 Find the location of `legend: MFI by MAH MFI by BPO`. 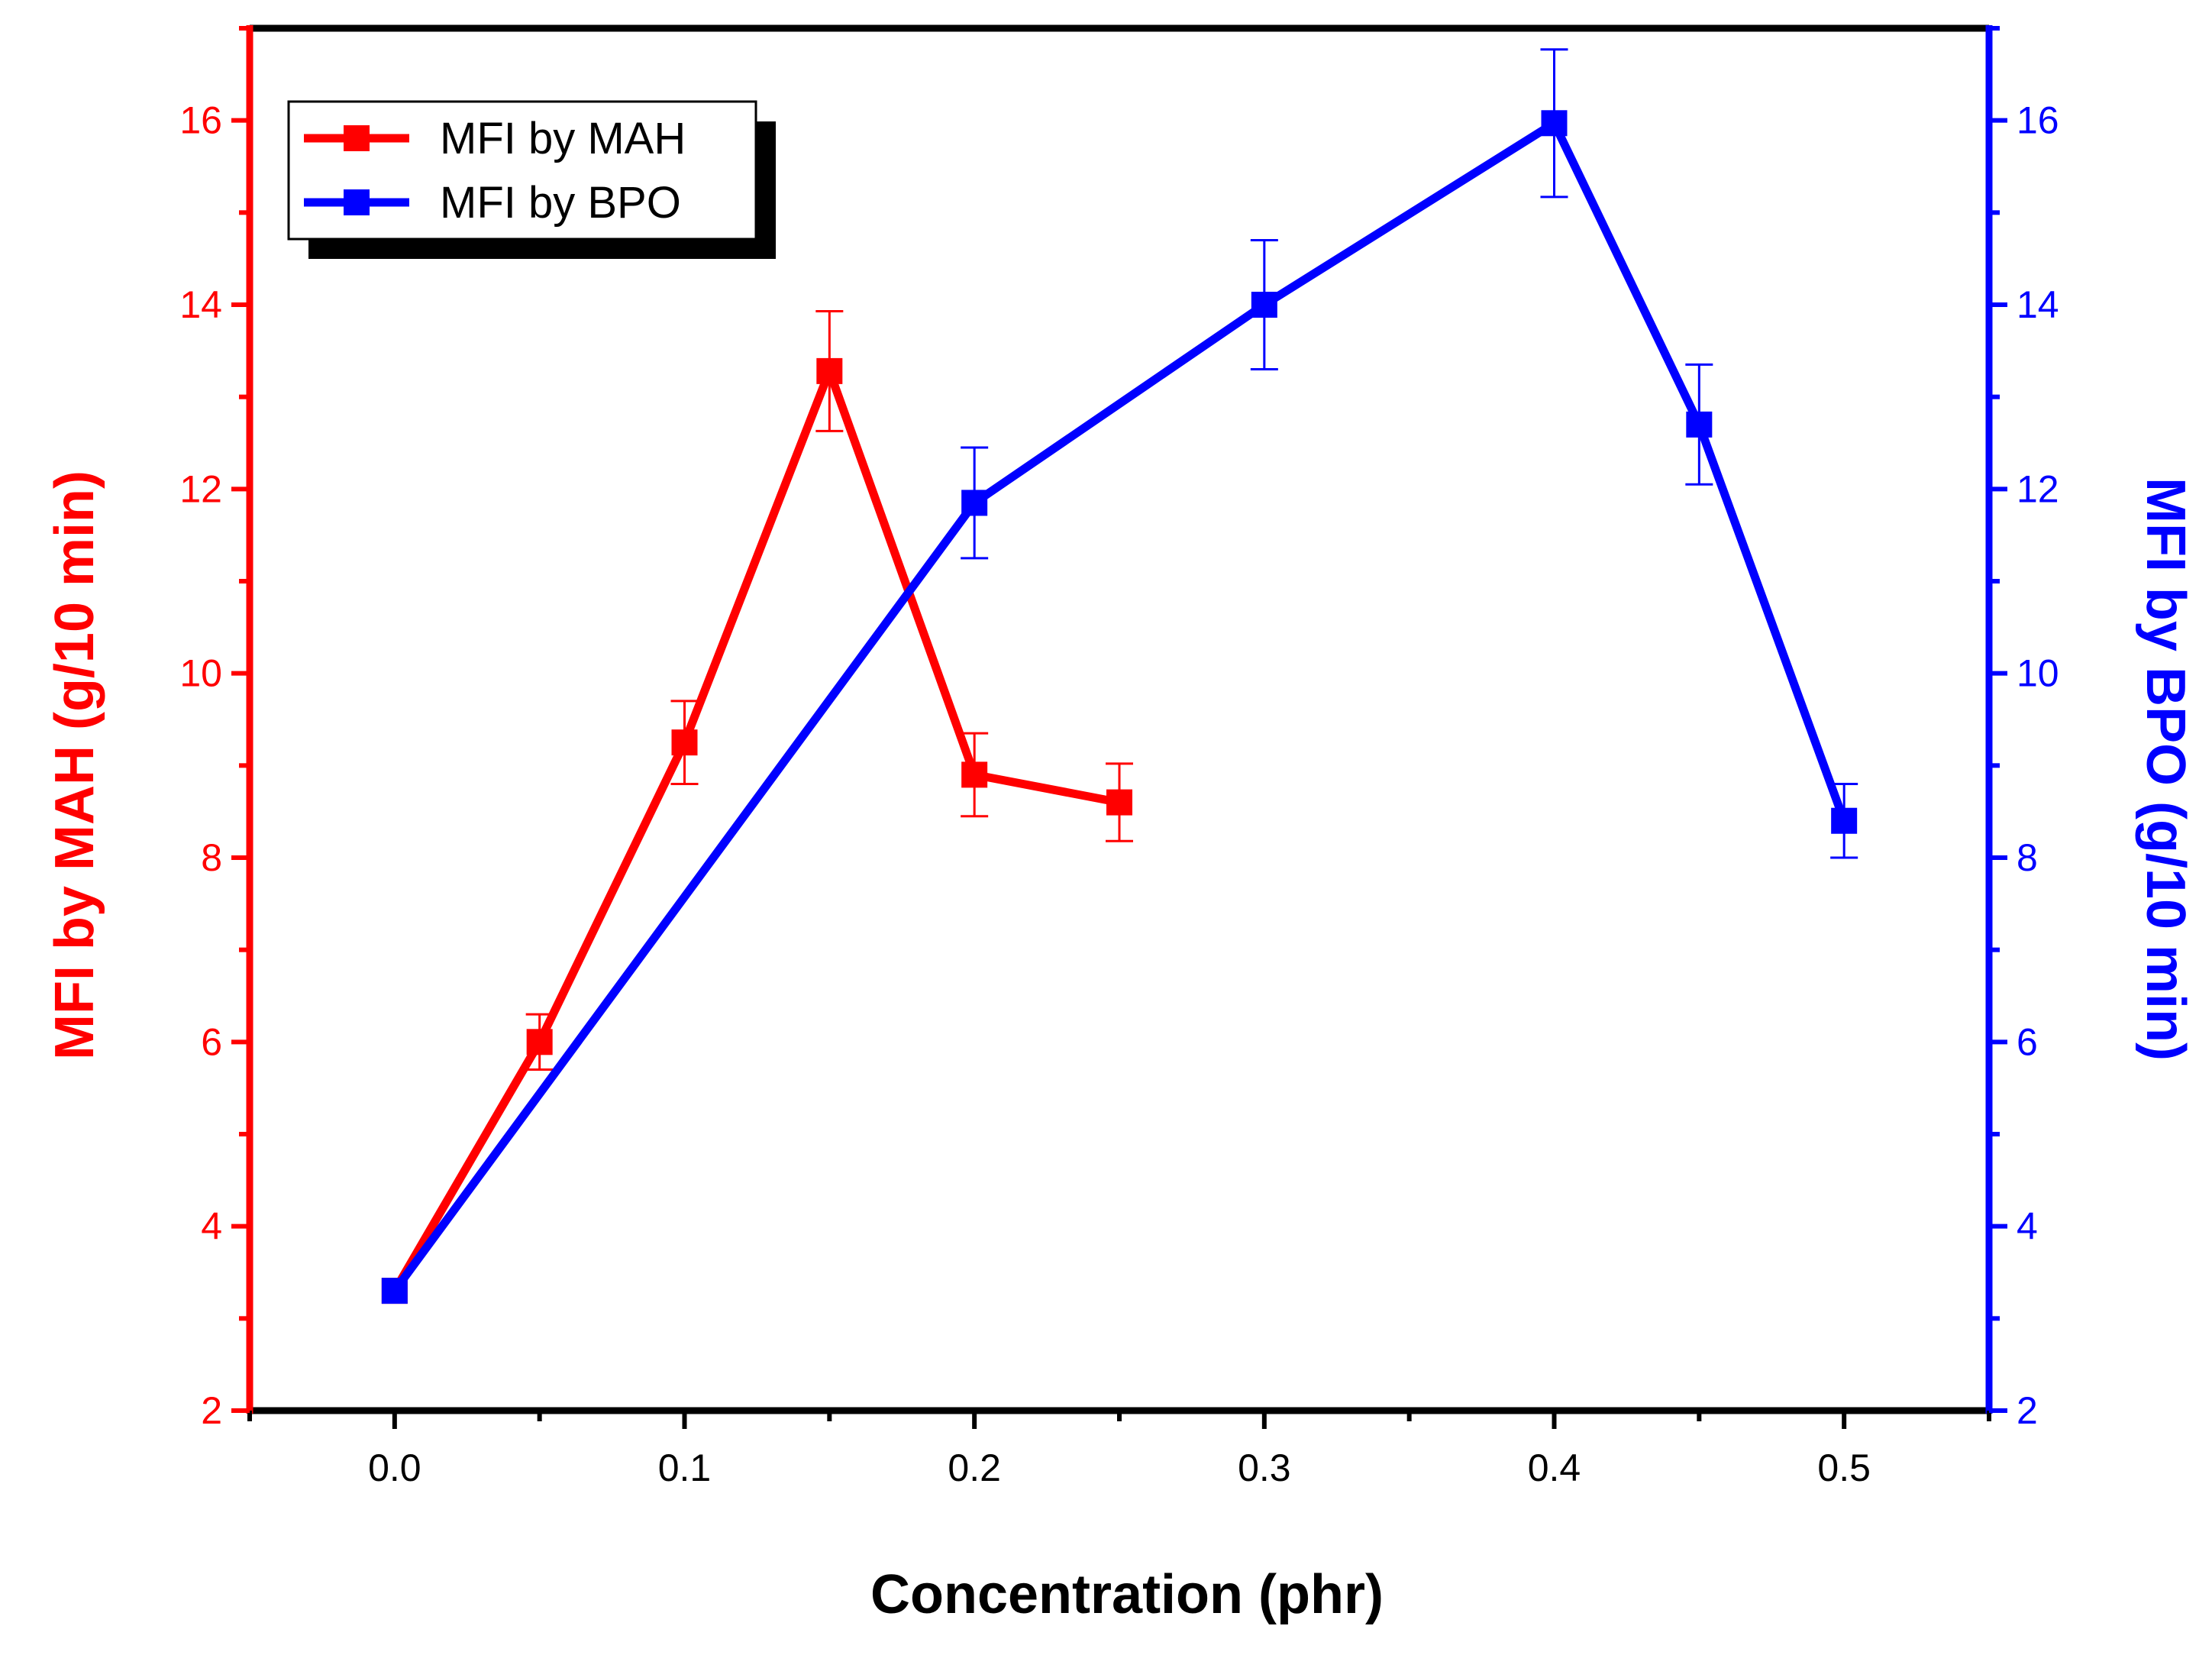

legend: MFI by MAH MFI by BPO is located at coordinates (531, 179).